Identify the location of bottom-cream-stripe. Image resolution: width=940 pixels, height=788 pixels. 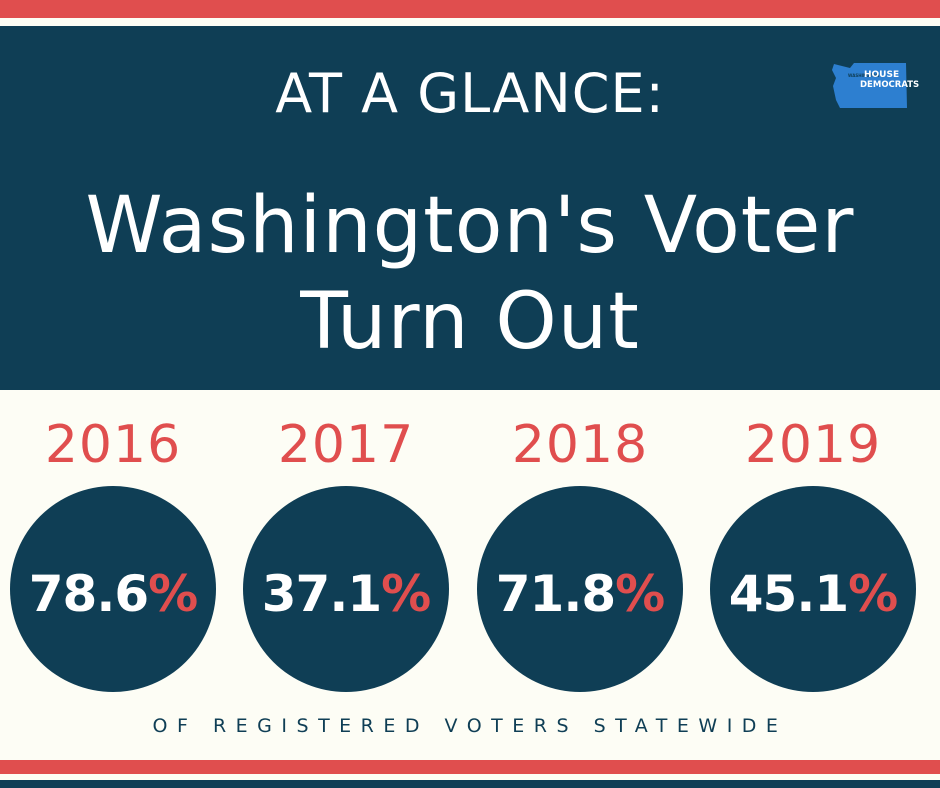
(470, 777).